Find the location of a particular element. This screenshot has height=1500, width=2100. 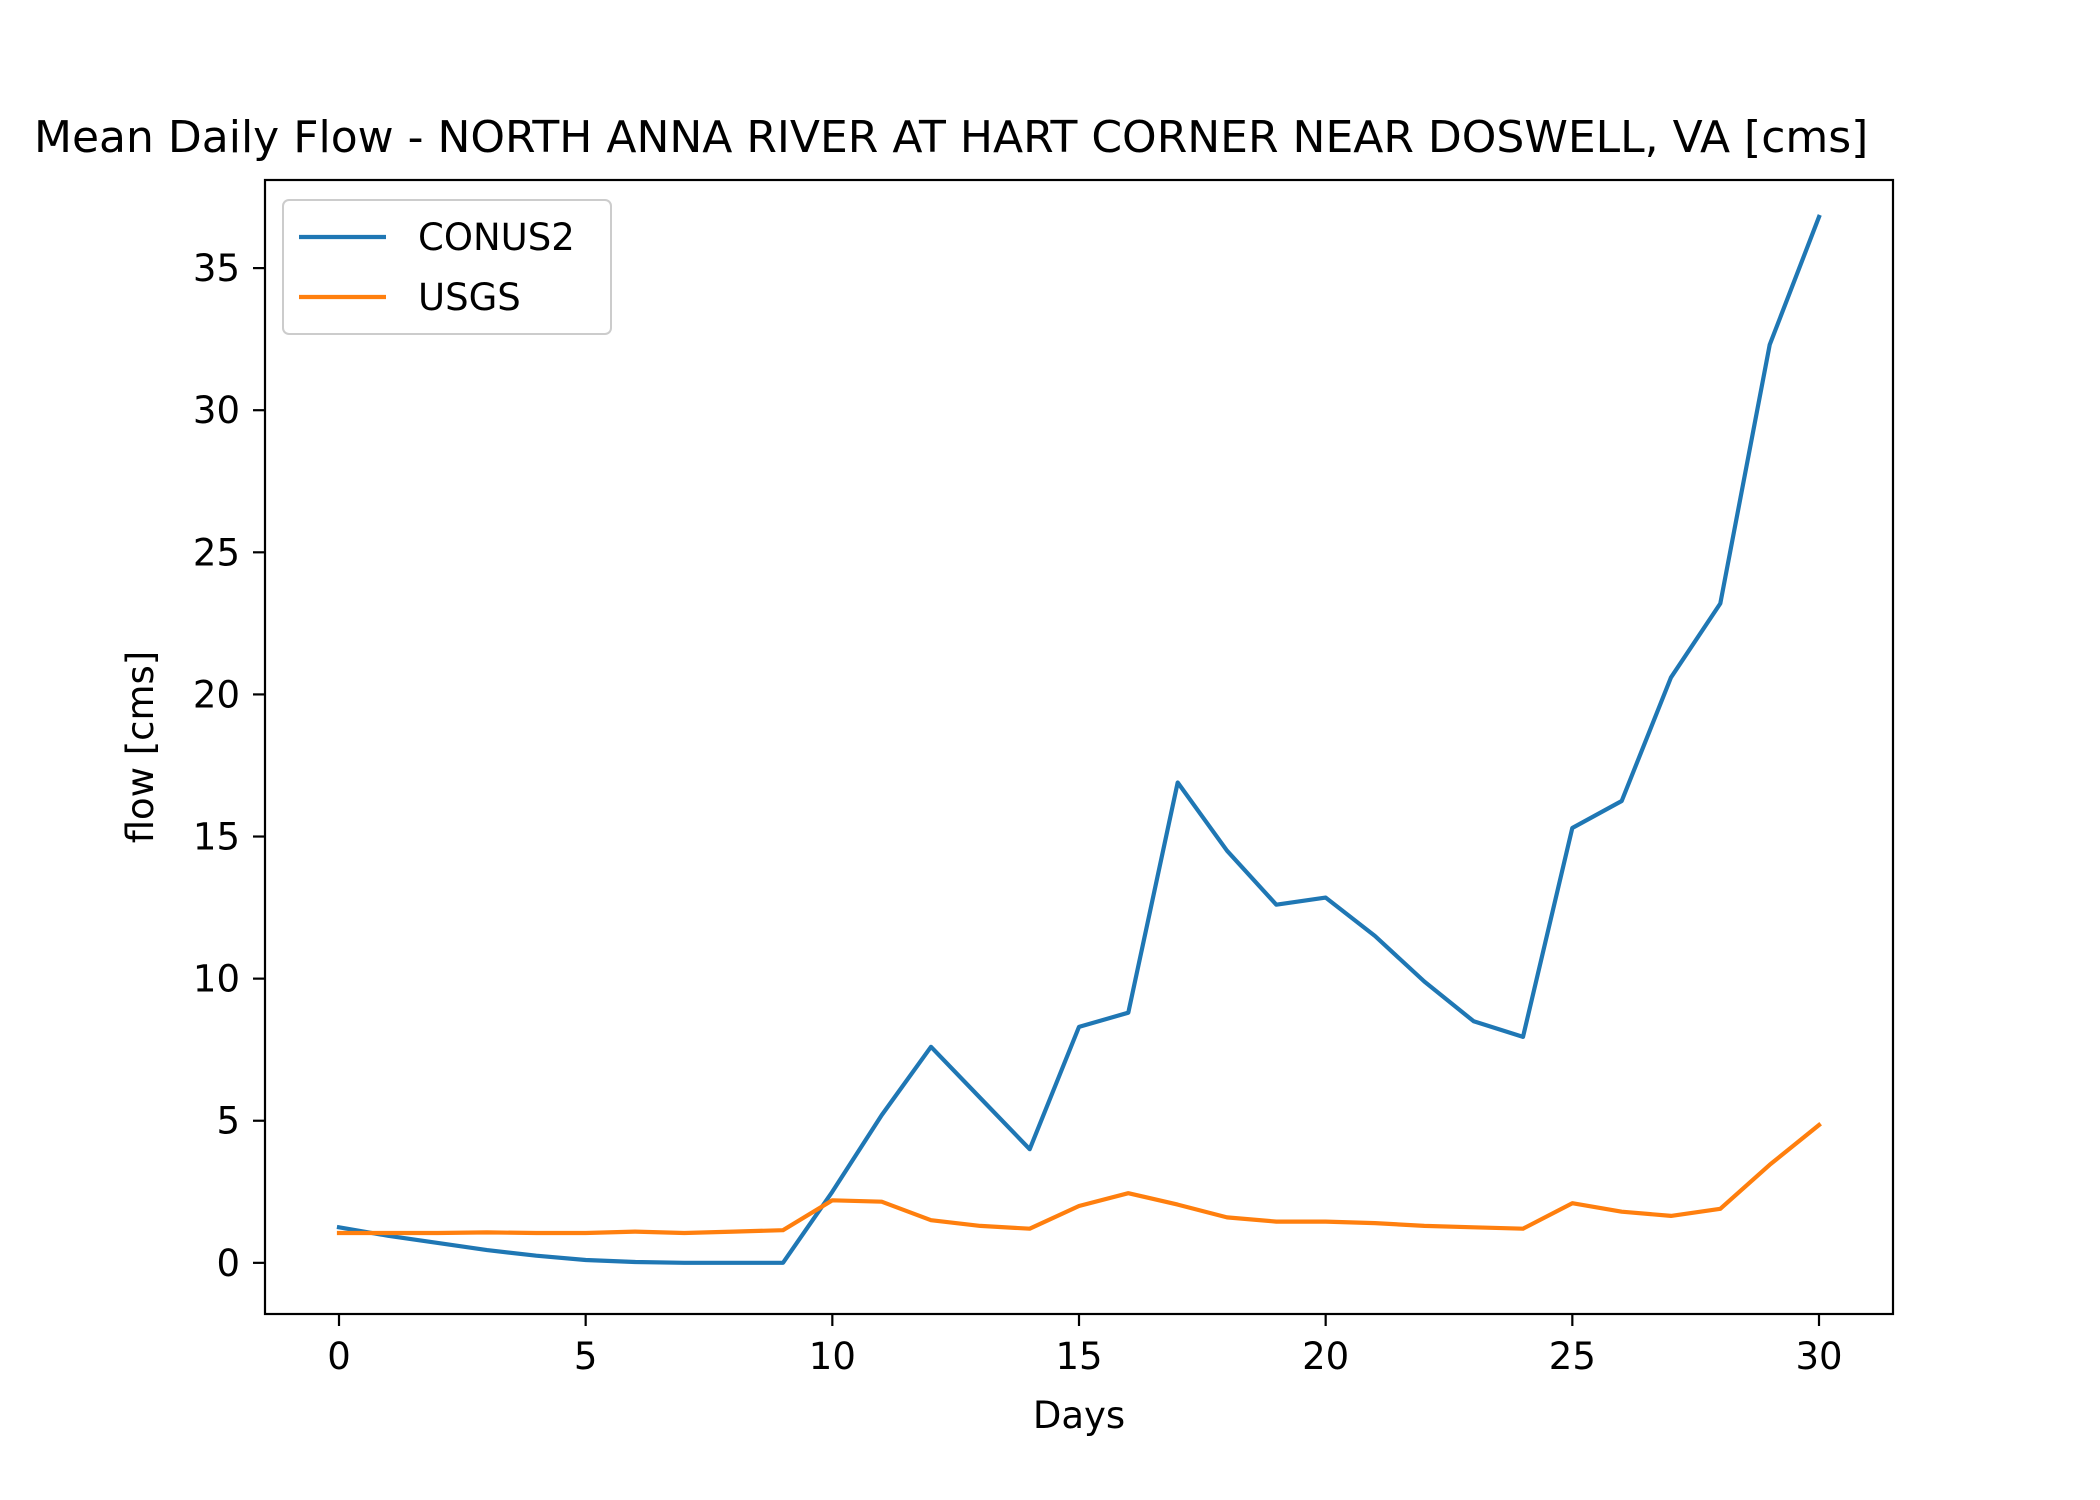

y-axis-ticks: 0 5 10 15 20 25 30 35 is located at coordinates (229, 766).